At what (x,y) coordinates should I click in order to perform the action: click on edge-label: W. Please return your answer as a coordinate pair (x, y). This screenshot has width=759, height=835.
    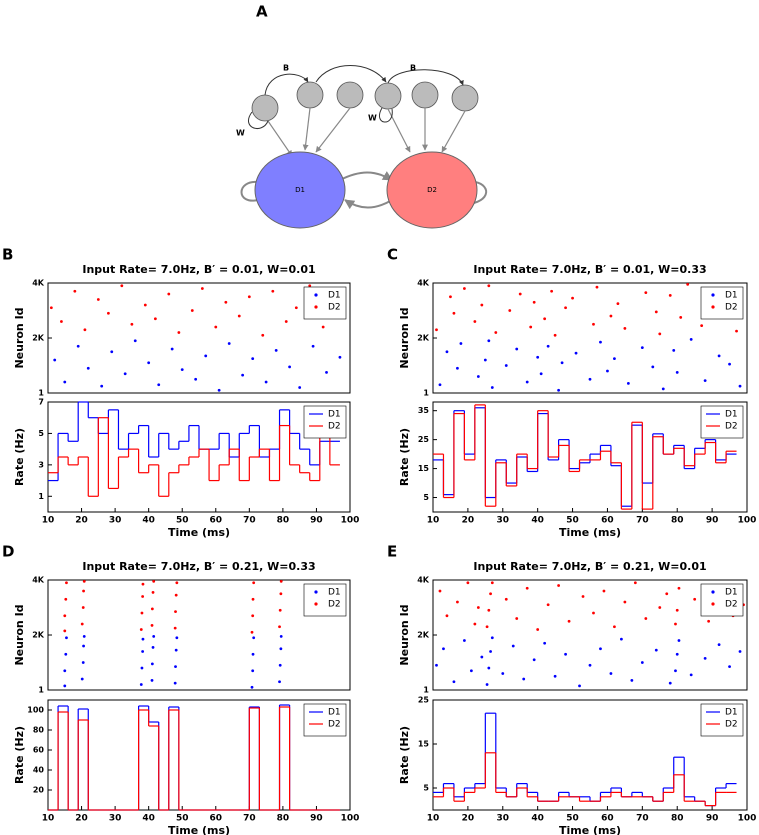
    Looking at the image, I should click on (372, 118).